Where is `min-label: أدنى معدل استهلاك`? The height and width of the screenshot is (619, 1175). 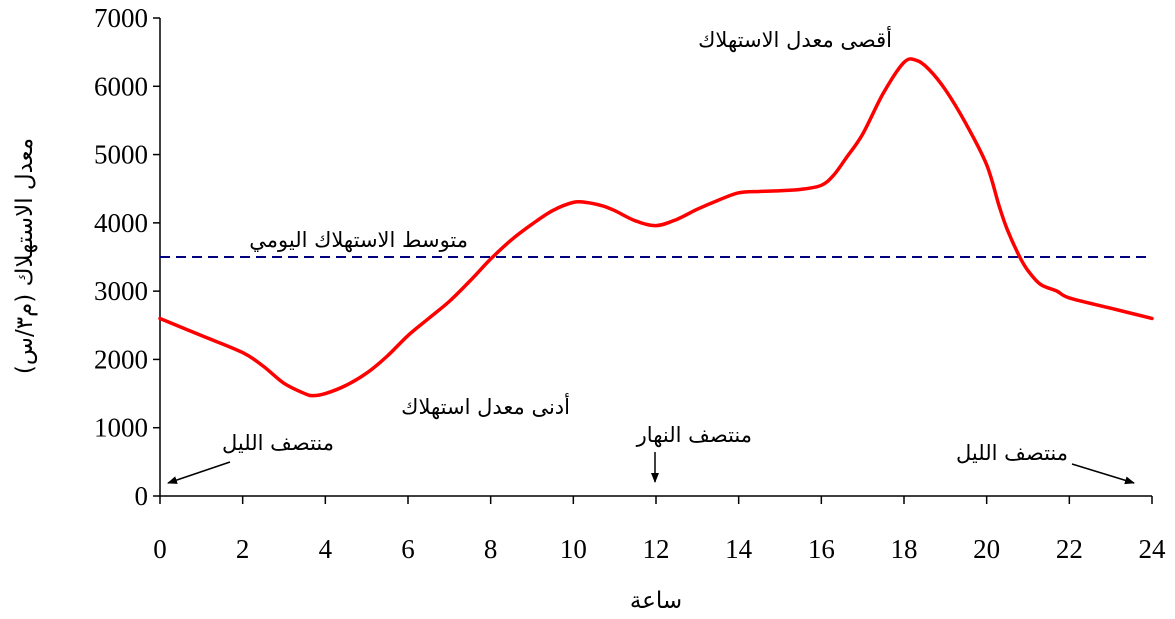 min-label: أدنى معدل استهلاك is located at coordinates (485, 406).